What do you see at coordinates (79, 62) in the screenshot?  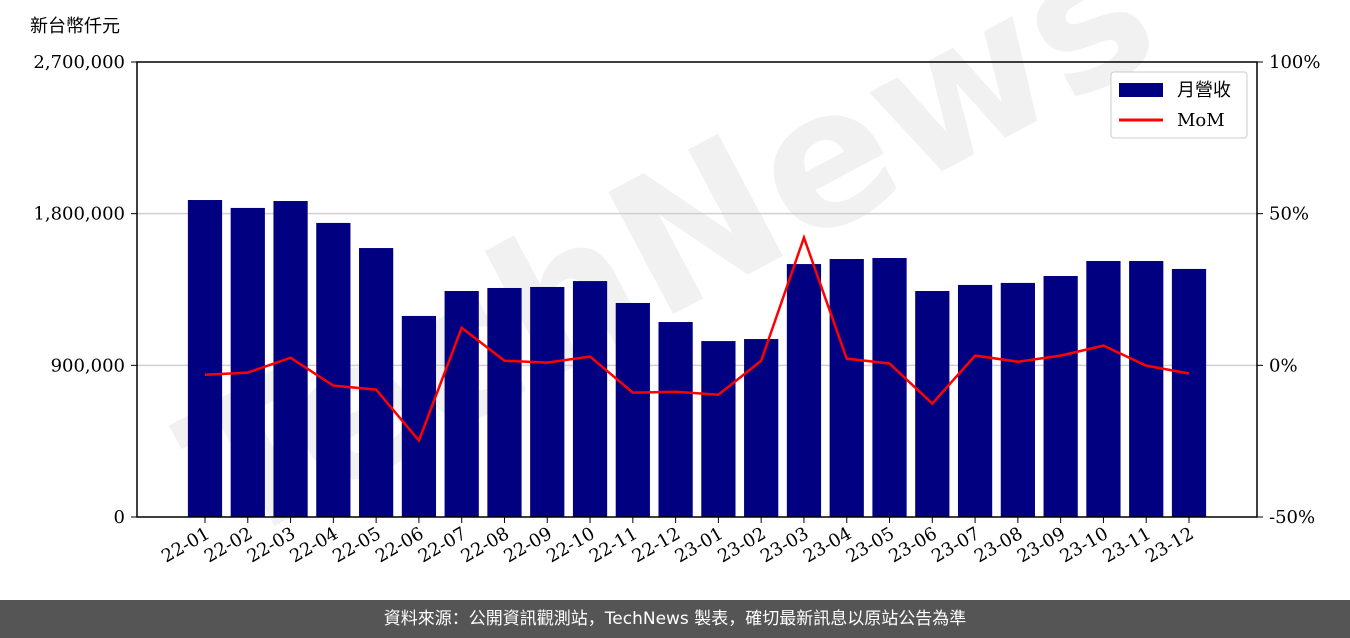 I see `y-tick-label: 2,700,000` at bounding box center [79, 62].